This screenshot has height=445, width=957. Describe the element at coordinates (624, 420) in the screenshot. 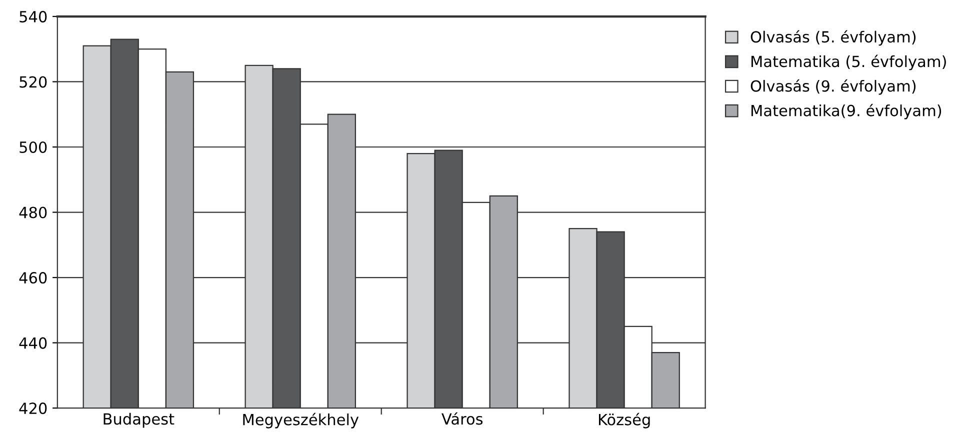

I see `x-tick-label: Község` at that location.